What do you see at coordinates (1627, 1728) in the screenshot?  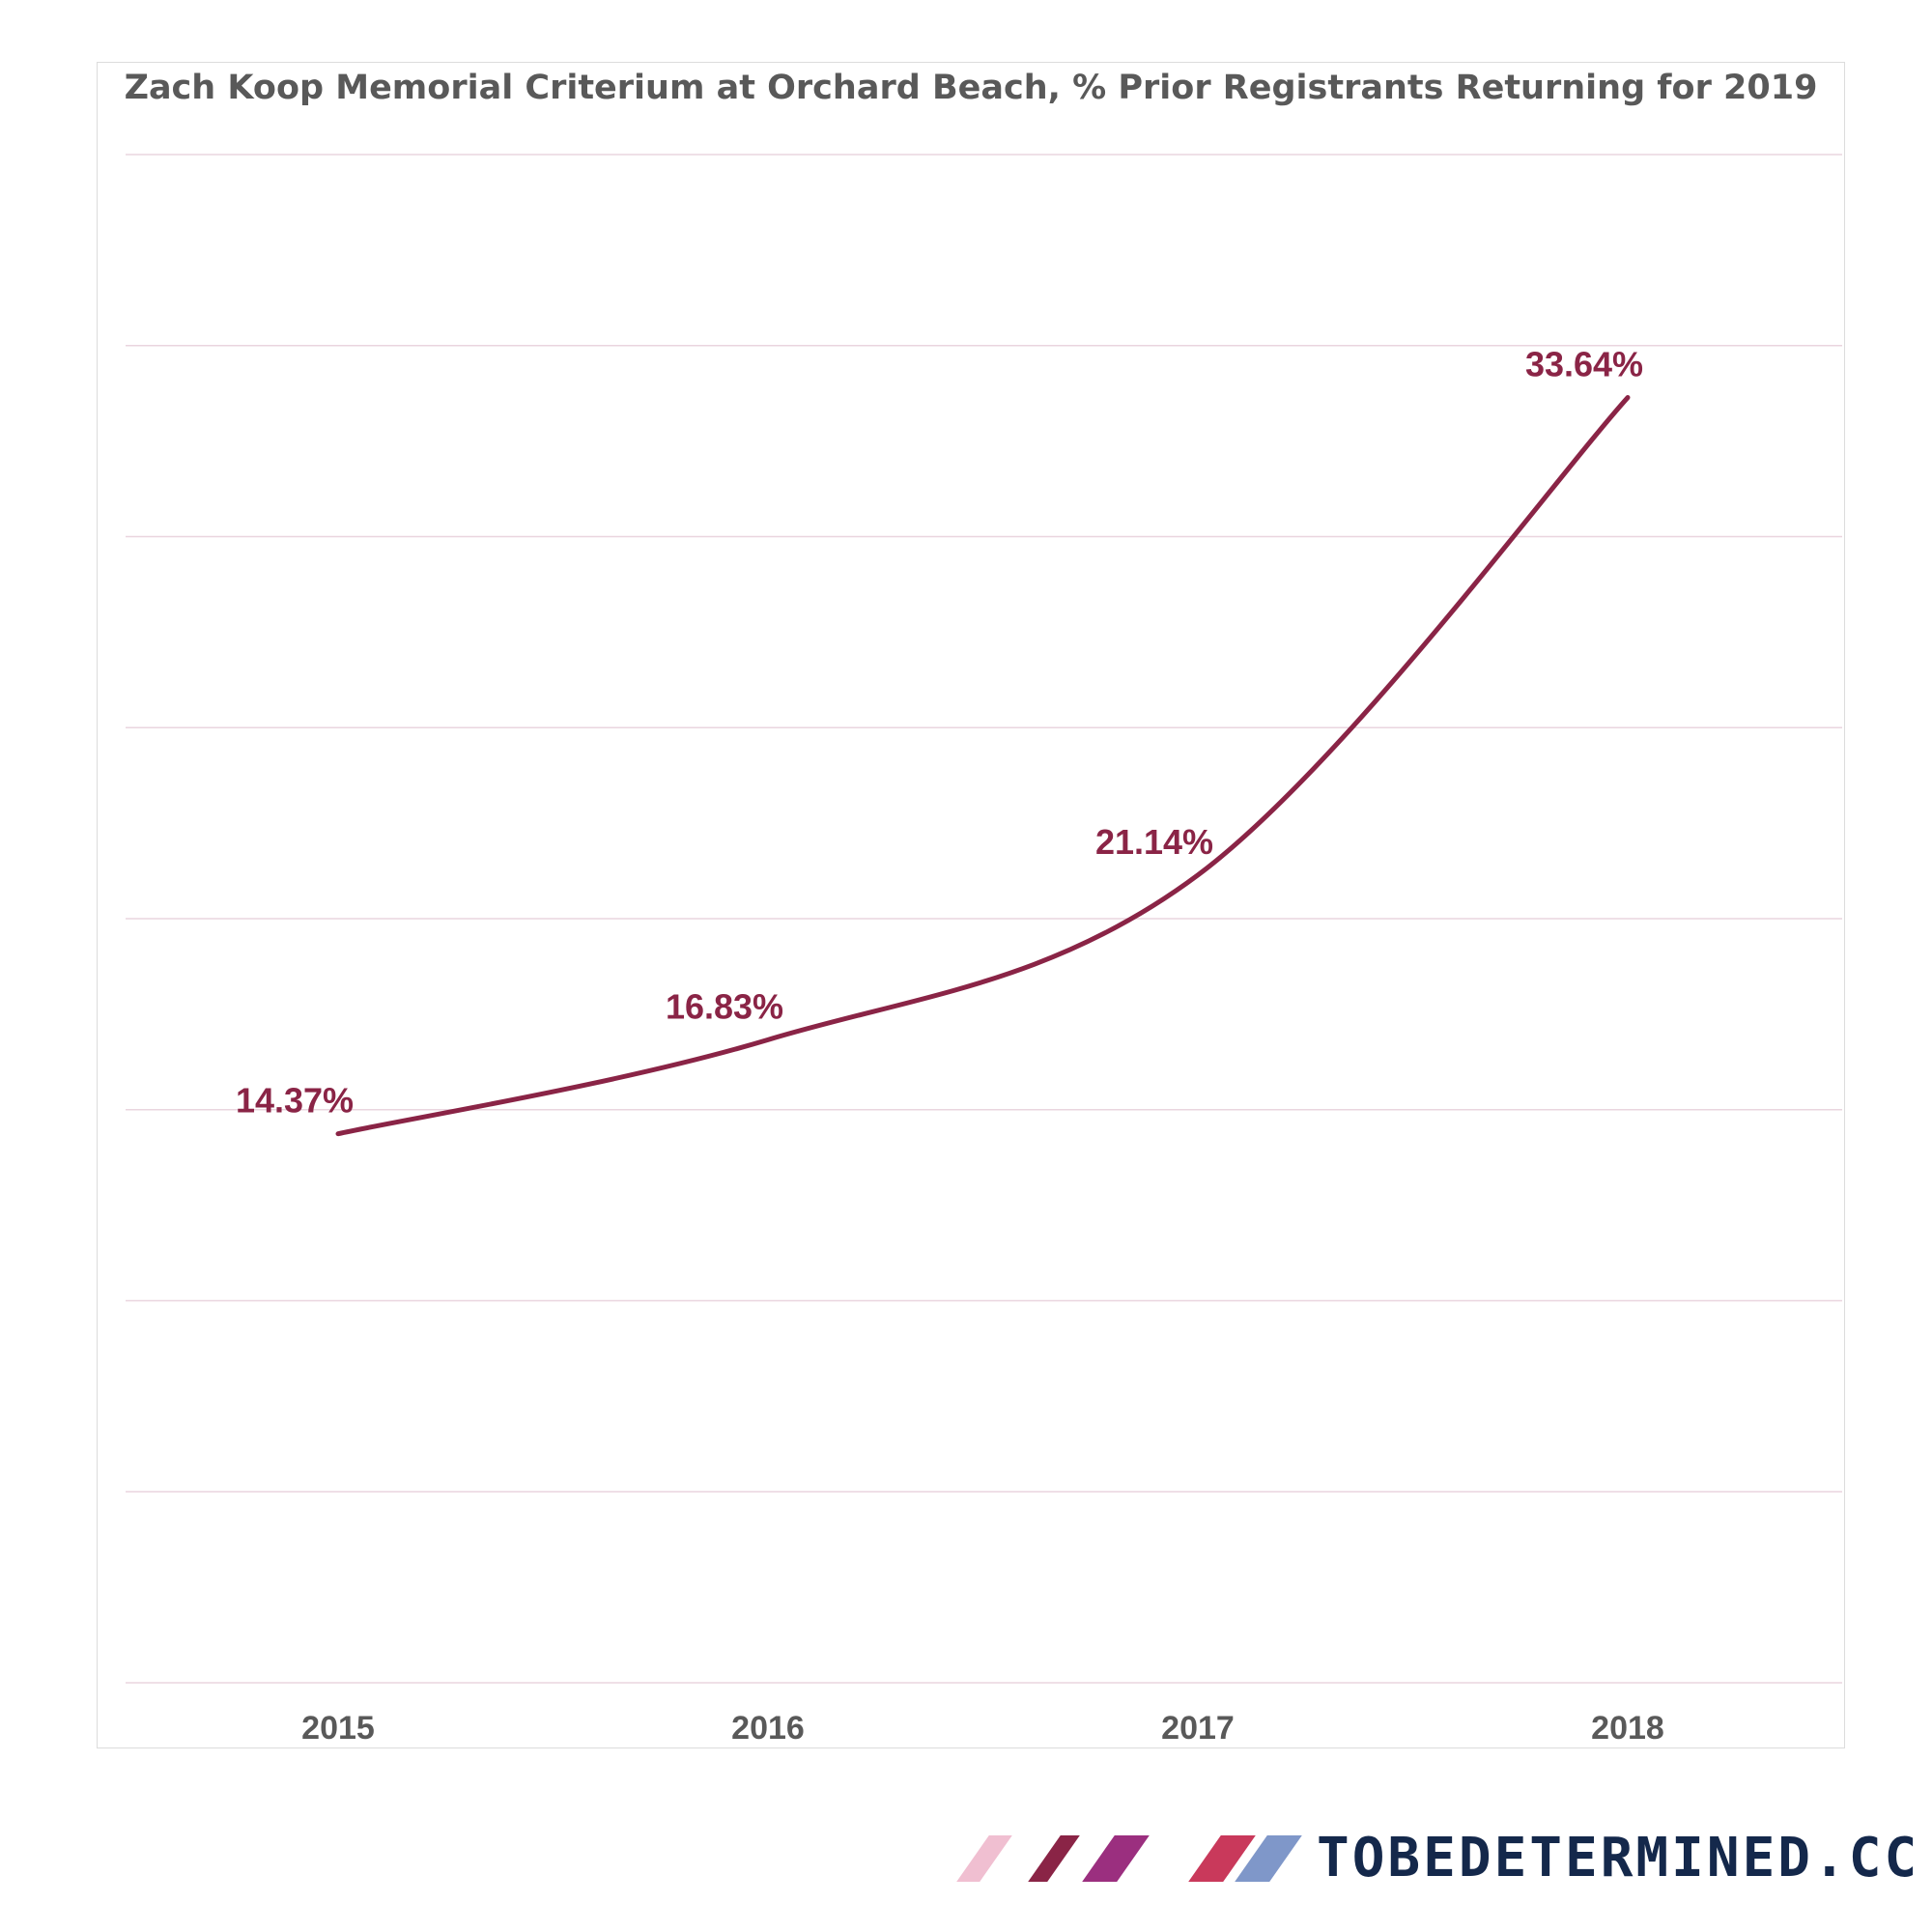 I see `x-tick-label: 2018` at bounding box center [1627, 1728].